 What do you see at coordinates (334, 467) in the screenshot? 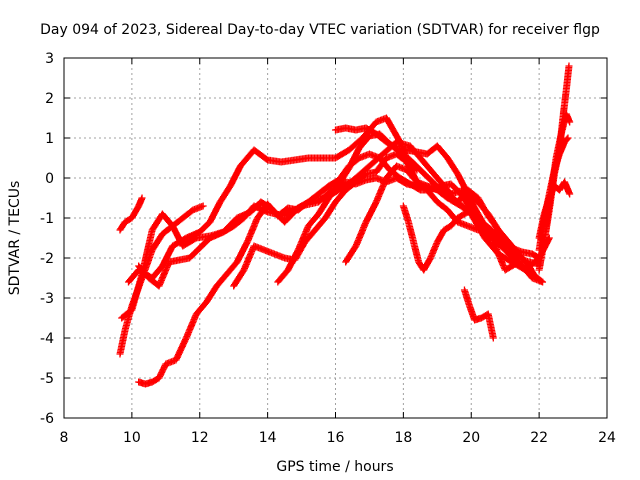
I see `x-axis-label: GPS time / hours` at bounding box center [334, 467].